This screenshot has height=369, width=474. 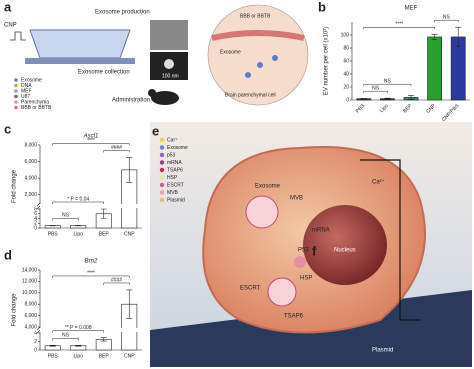 I want to click on y-tick-label: 60, so click(x=346, y=61).